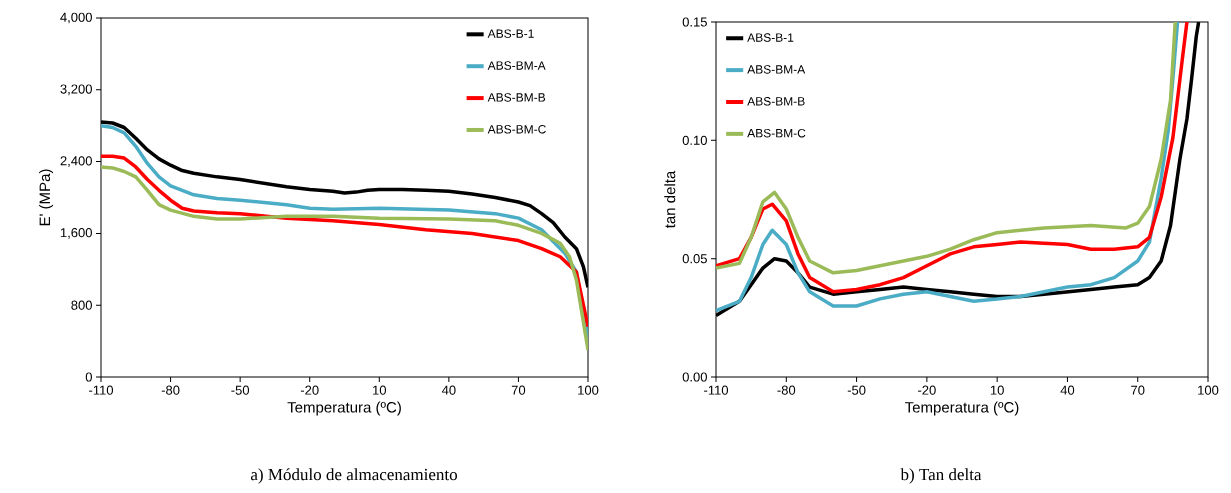 The image size is (1231, 493). I want to click on y-tick-label: 1,600, so click(76, 233).